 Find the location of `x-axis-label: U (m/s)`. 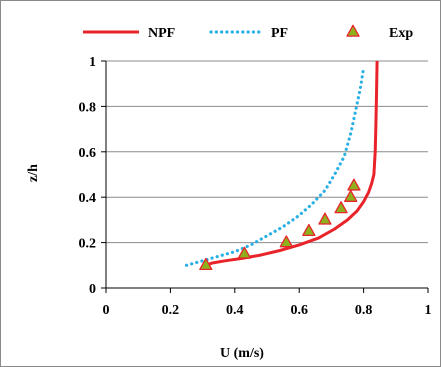

x-axis-label: U (m/s) is located at coordinates (242, 353).